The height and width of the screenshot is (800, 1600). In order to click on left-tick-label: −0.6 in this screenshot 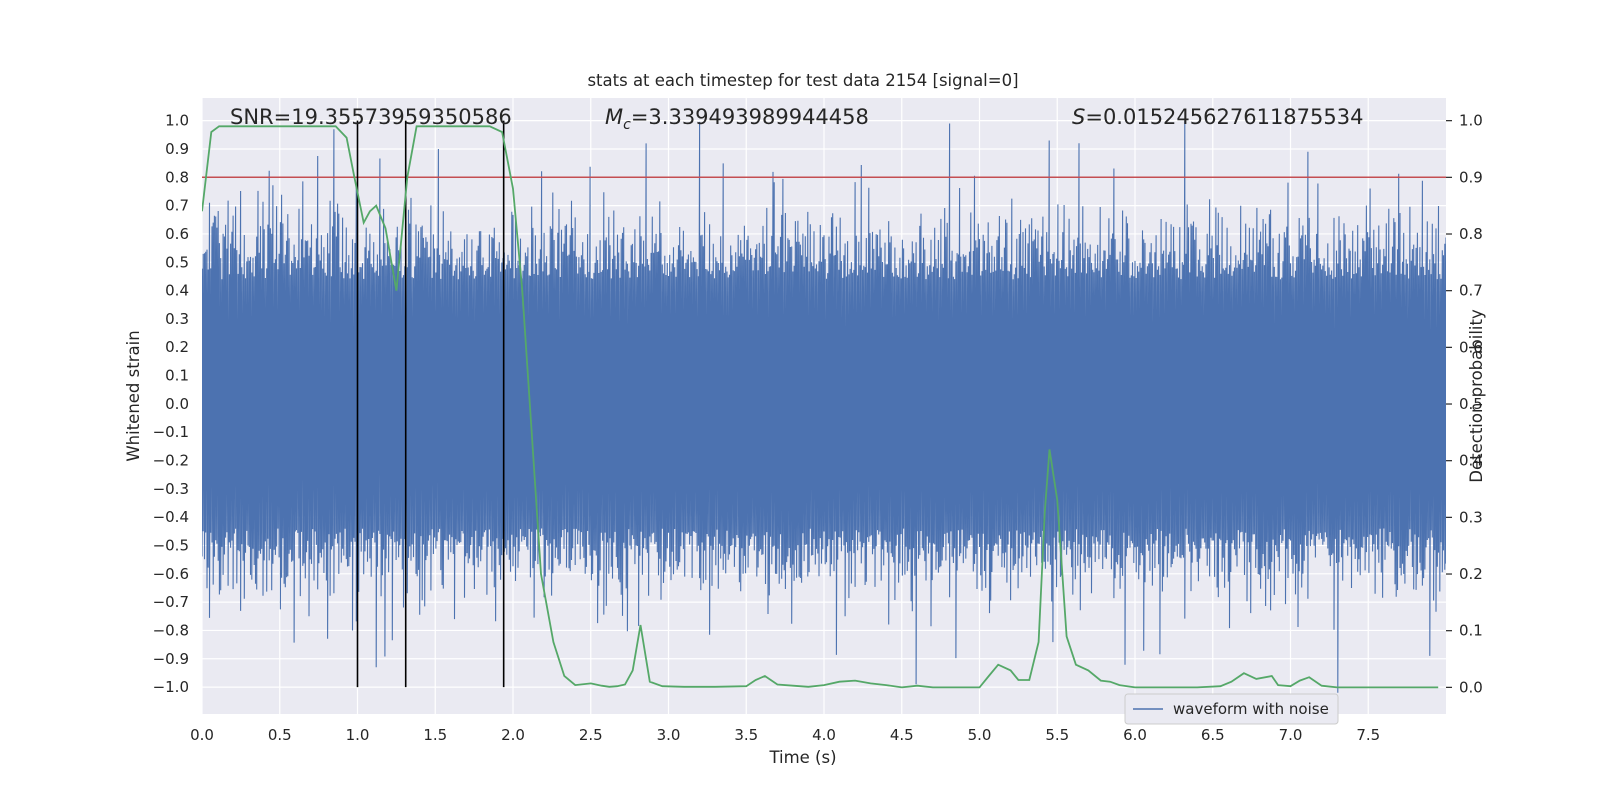, I will do `click(171, 574)`.